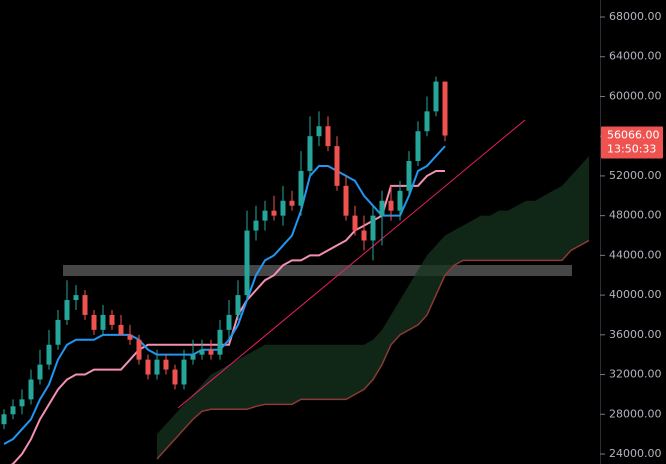  What do you see at coordinates (635, 215) in the screenshot?
I see `y-tick-label: 48000.00` at bounding box center [635, 215].